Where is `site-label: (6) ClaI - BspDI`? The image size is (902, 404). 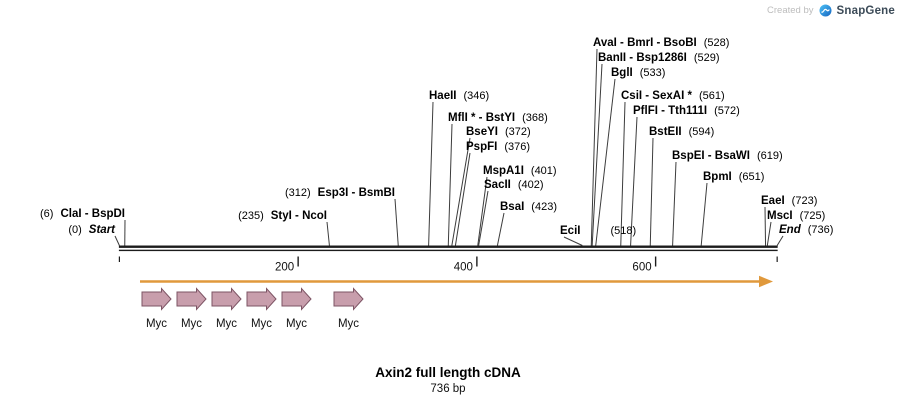
site-label: (6) ClaI - BspDI is located at coordinates (82, 214).